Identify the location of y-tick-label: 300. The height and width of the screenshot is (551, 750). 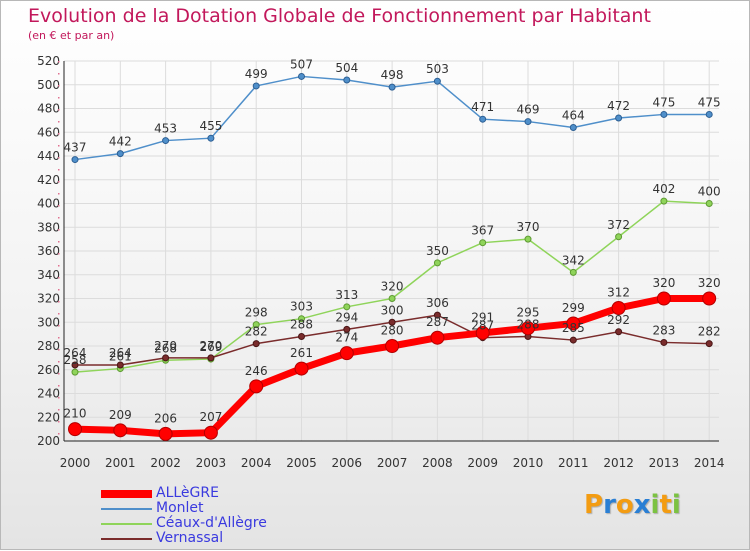
(48, 322).